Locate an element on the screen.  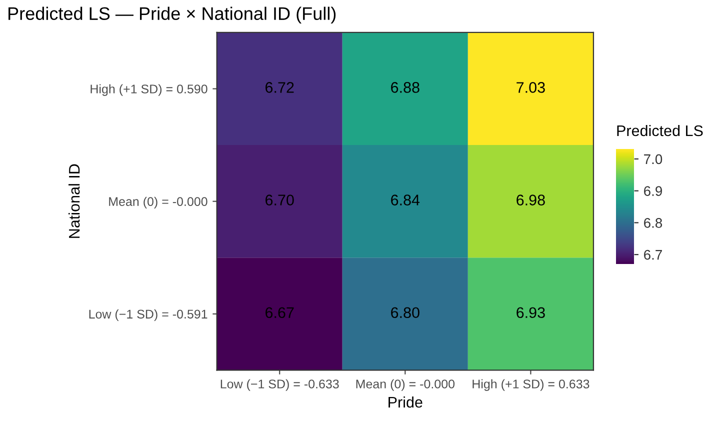
data-label: 6.93 is located at coordinates (530, 312).